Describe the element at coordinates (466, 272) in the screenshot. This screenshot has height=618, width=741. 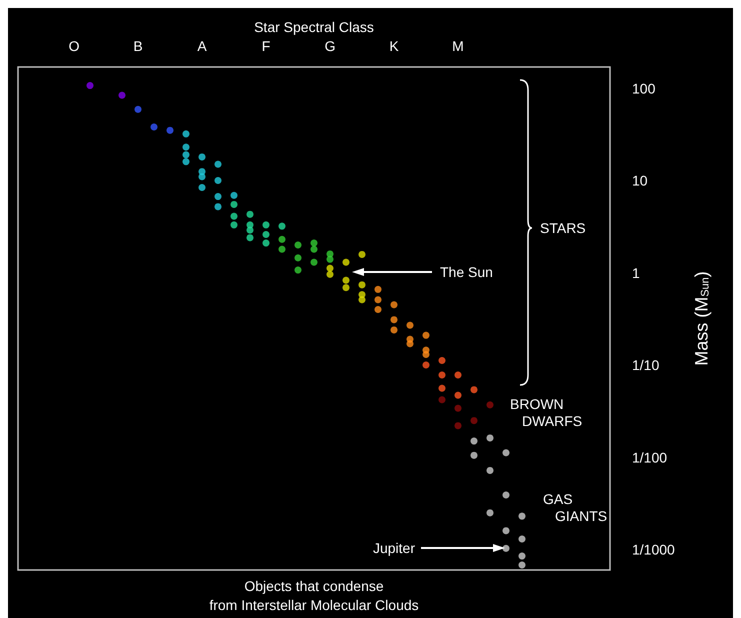
I see `annotation: The Sun` at that location.